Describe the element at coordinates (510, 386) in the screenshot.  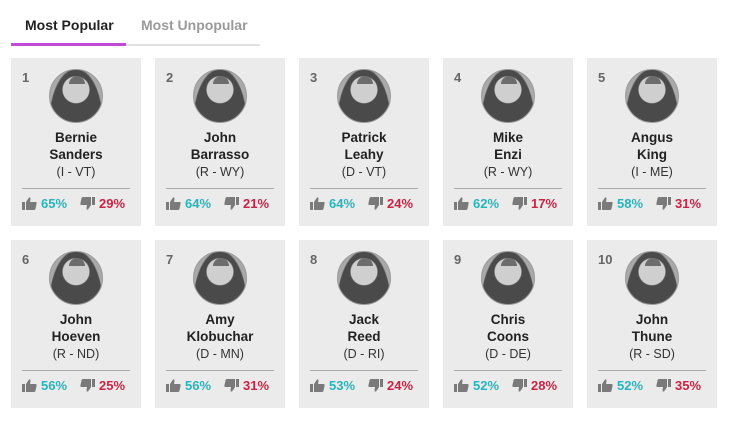
I see `approval-stats: 52% 28%` at that location.